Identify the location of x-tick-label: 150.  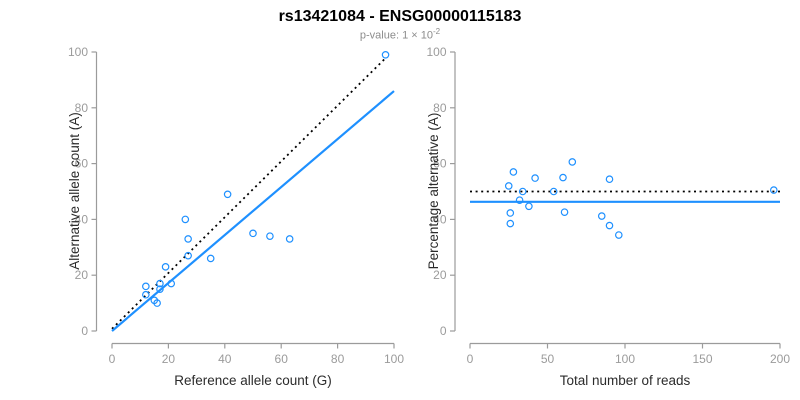
(702, 359).